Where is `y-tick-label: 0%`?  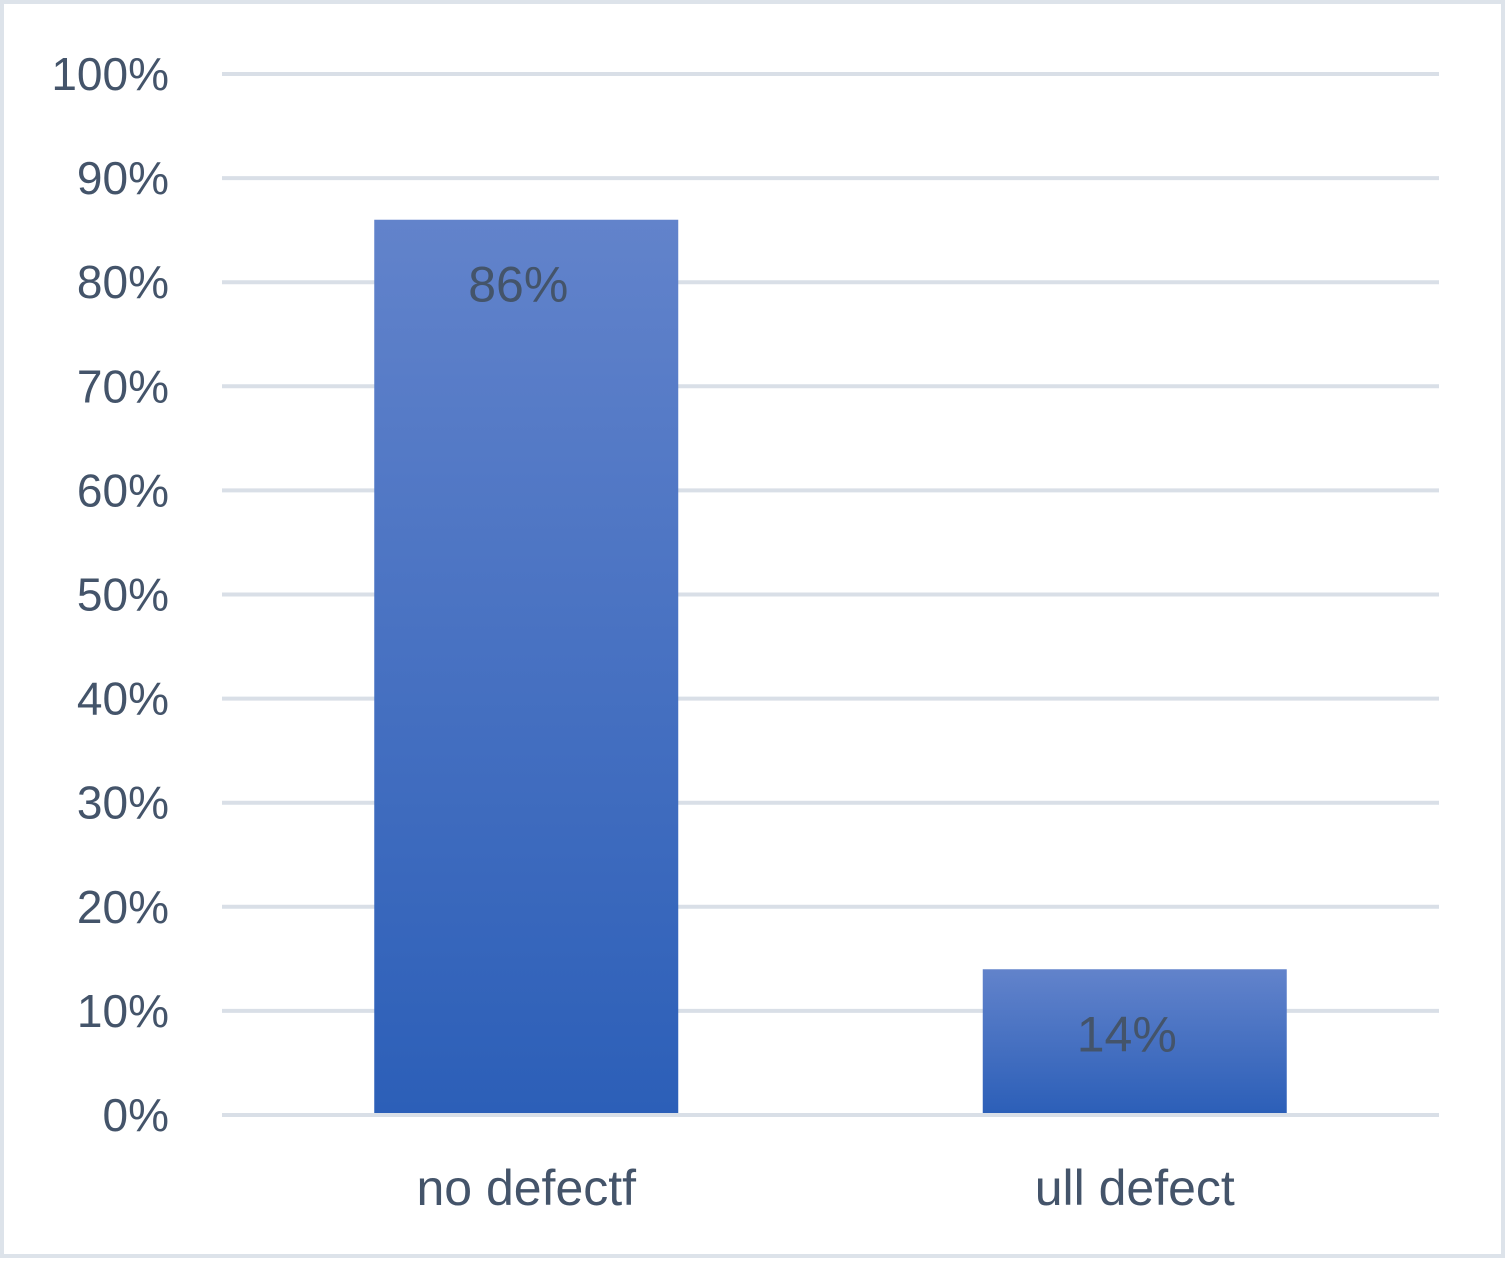
y-tick-label: 0% is located at coordinates (136, 1115).